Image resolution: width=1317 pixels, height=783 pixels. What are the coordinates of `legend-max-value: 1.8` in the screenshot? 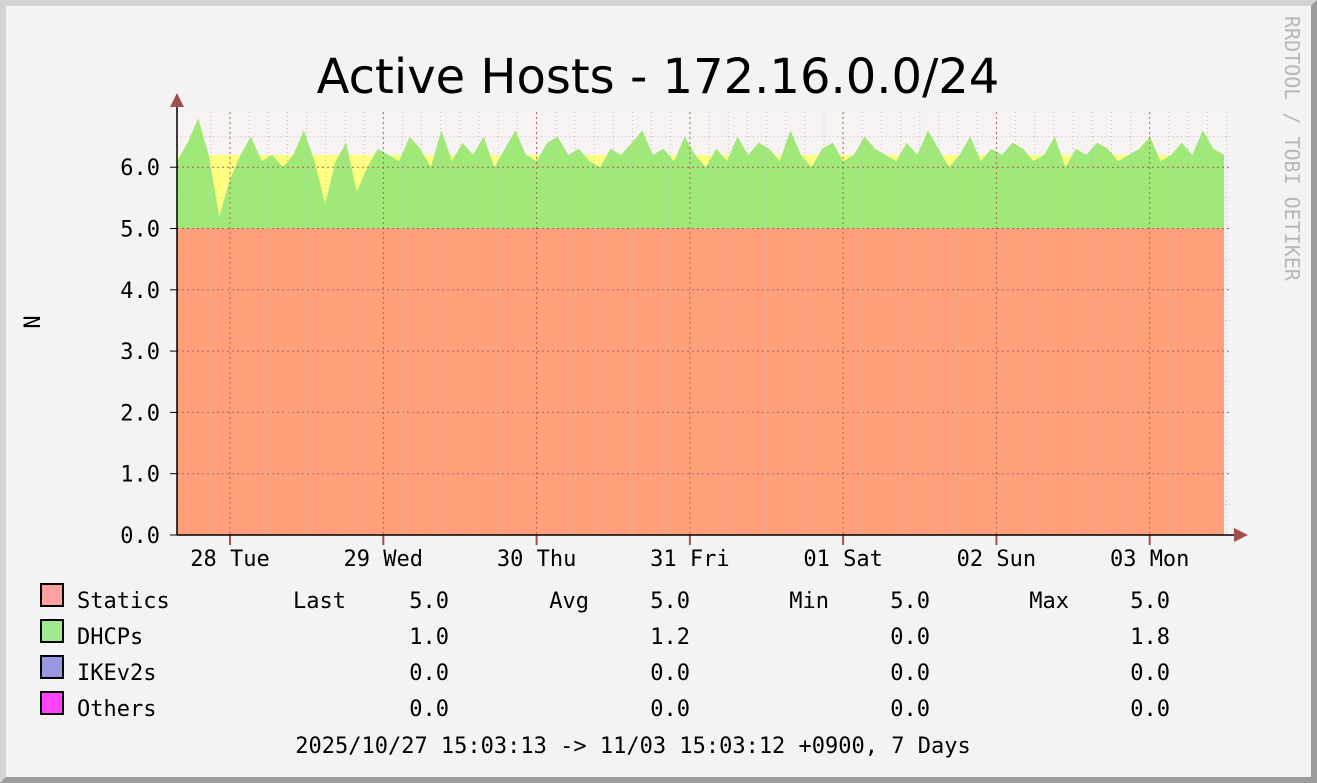 It's located at (1150, 637).